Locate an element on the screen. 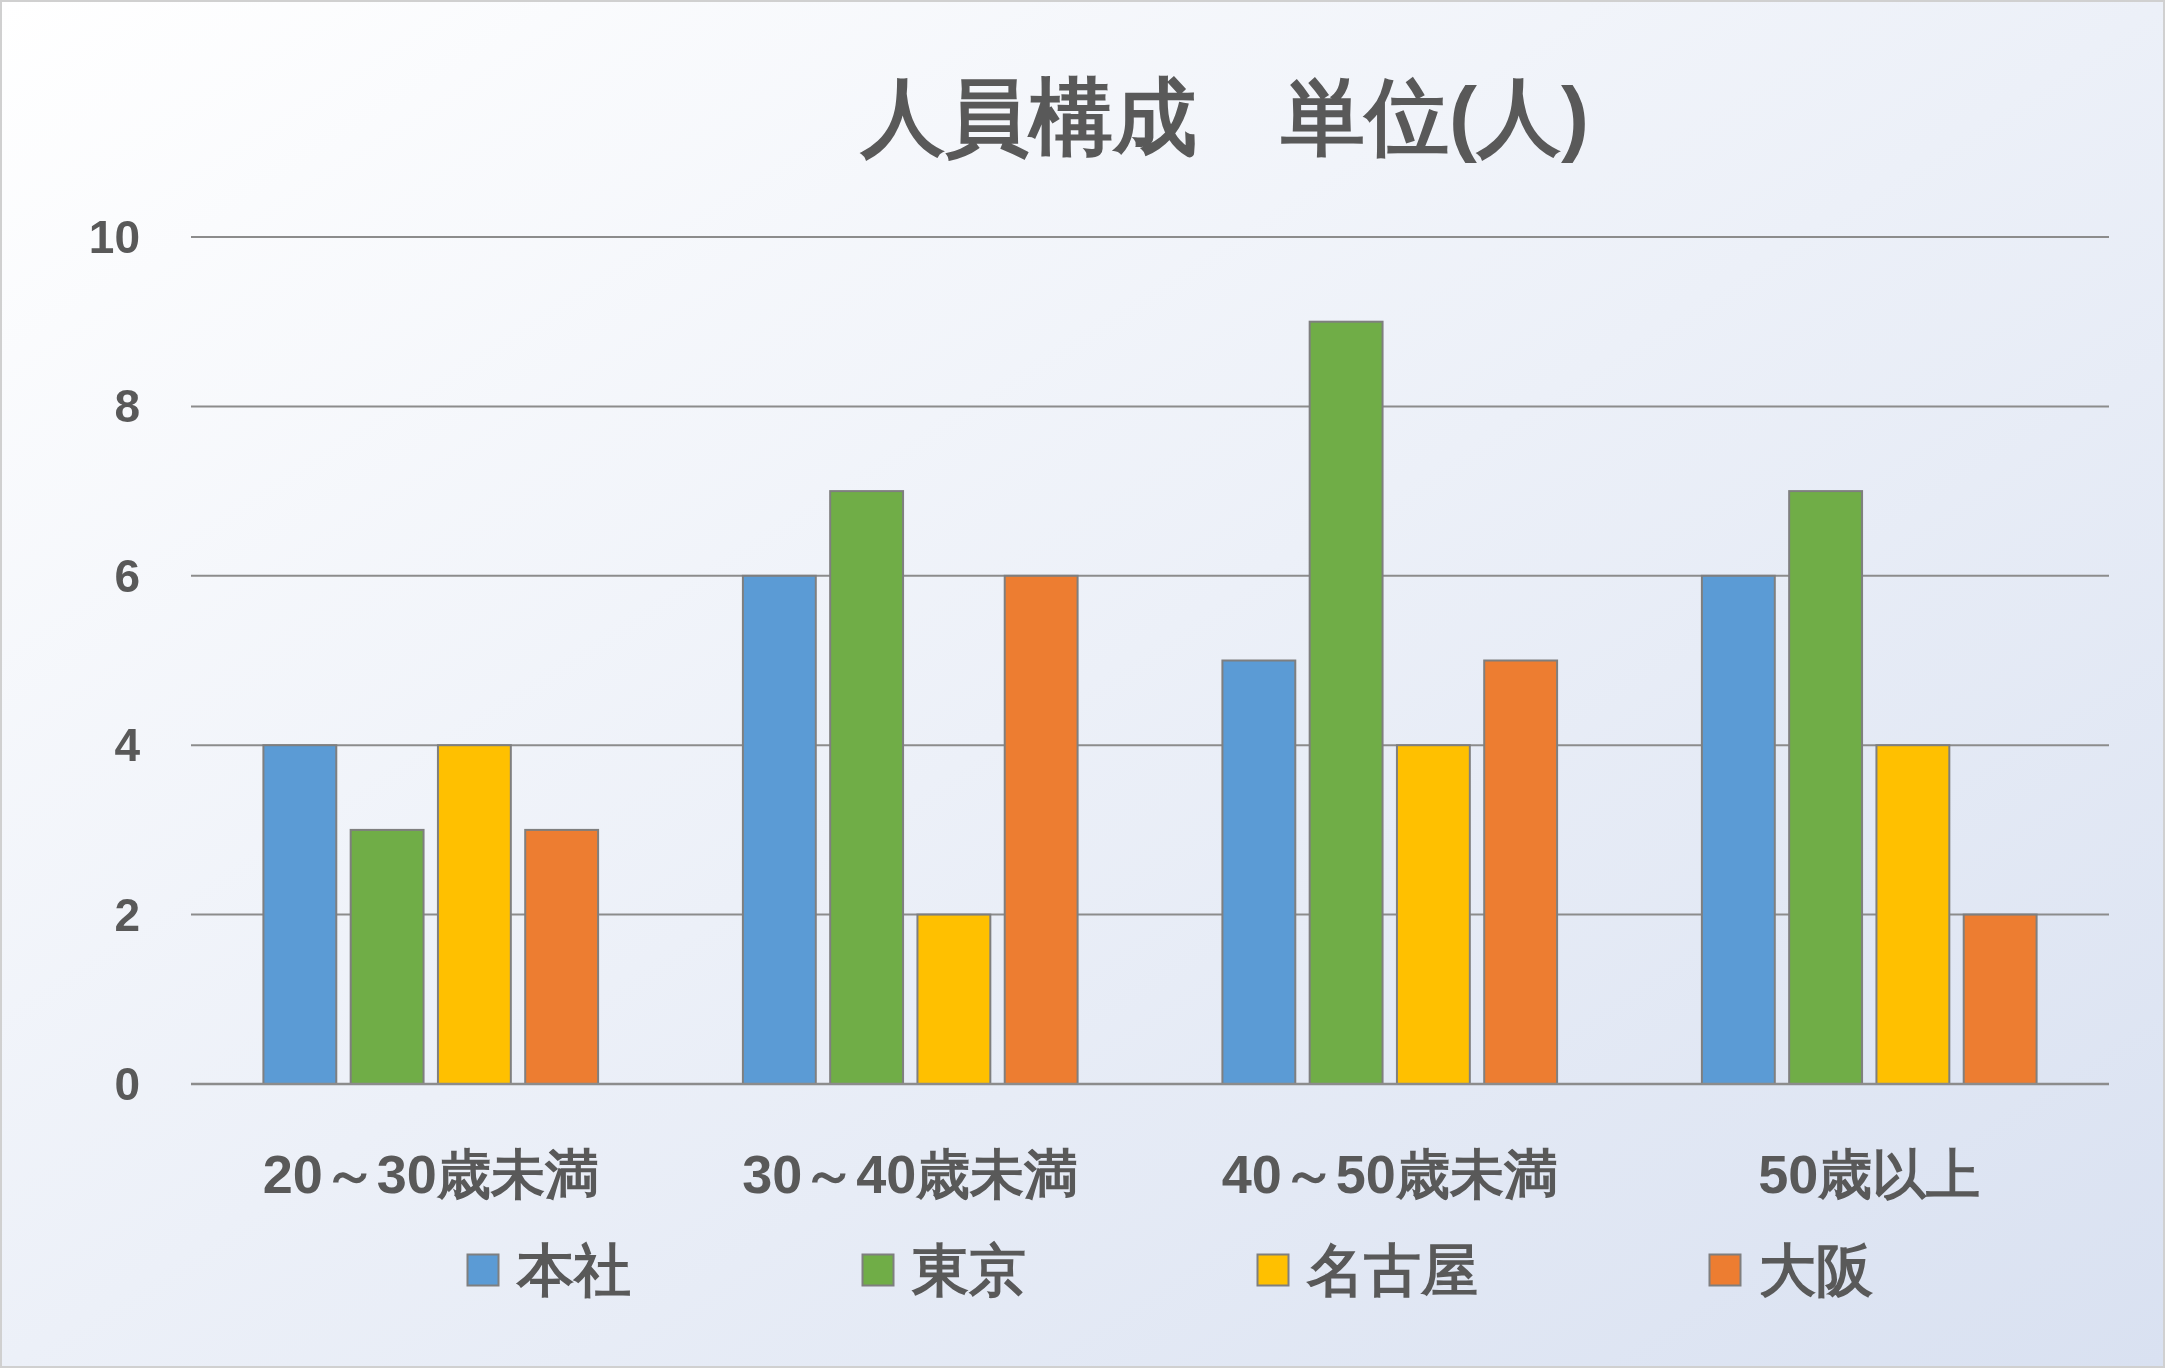 This screenshot has width=2165, height=1368. x-tick-label: 50歳以上 is located at coordinates (1869, 1174).